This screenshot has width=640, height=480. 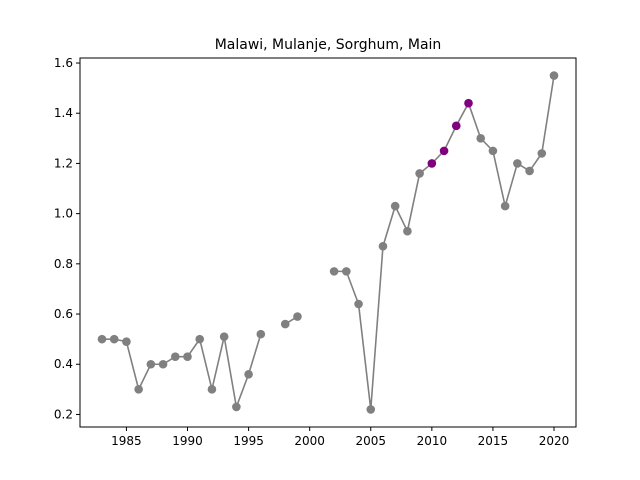 What do you see at coordinates (126, 441) in the screenshot?
I see `x-tick-label: 1985` at bounding box center [126, 441].